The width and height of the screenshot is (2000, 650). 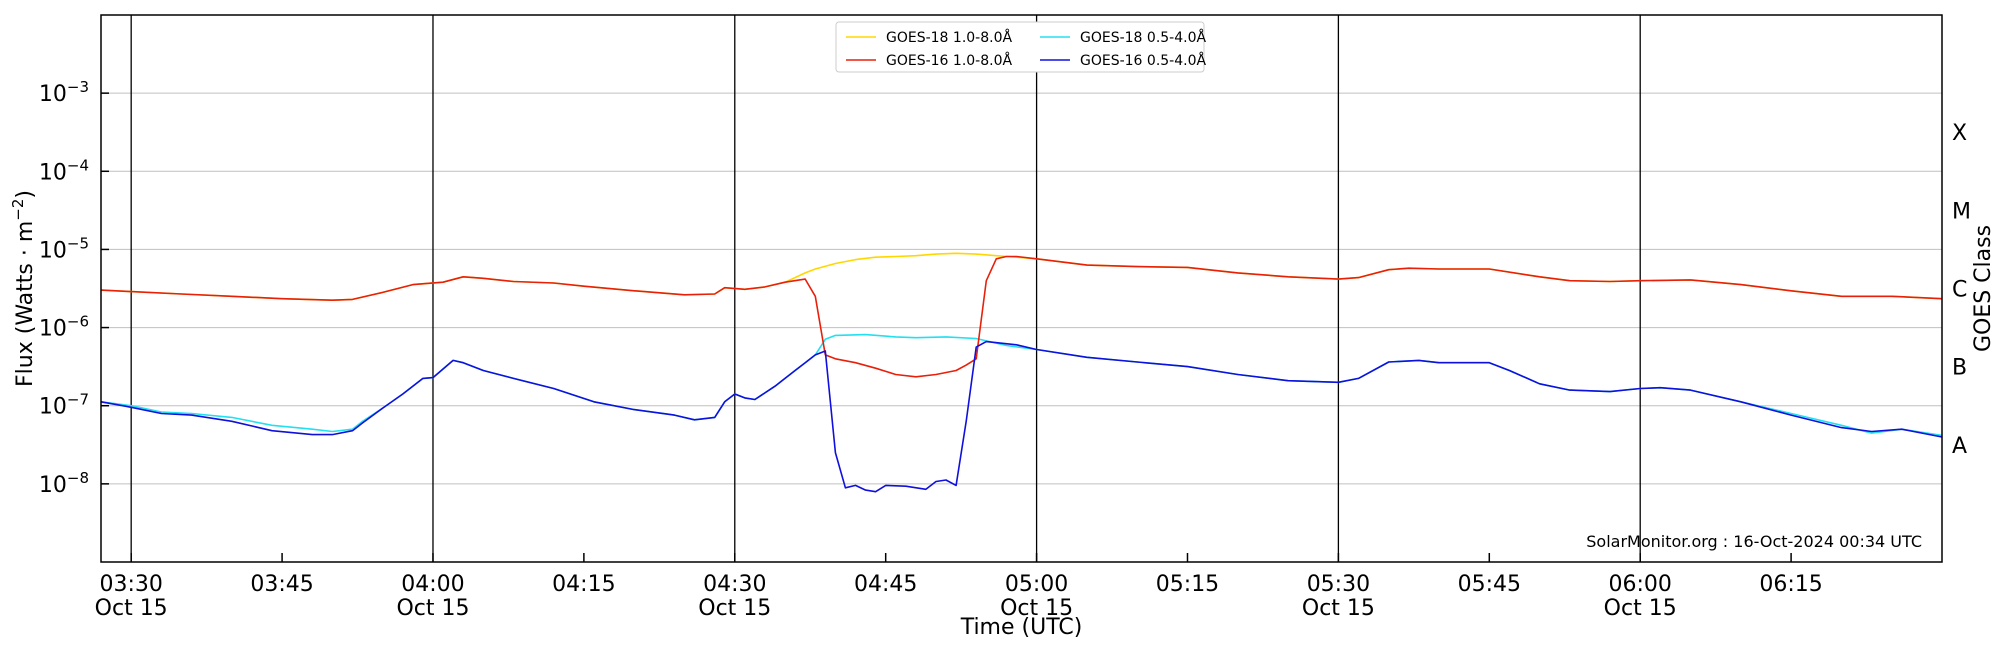 I want to click on y-axis-ticks: 10−810−710−610−510−410−3, so click(x=74, y=288).